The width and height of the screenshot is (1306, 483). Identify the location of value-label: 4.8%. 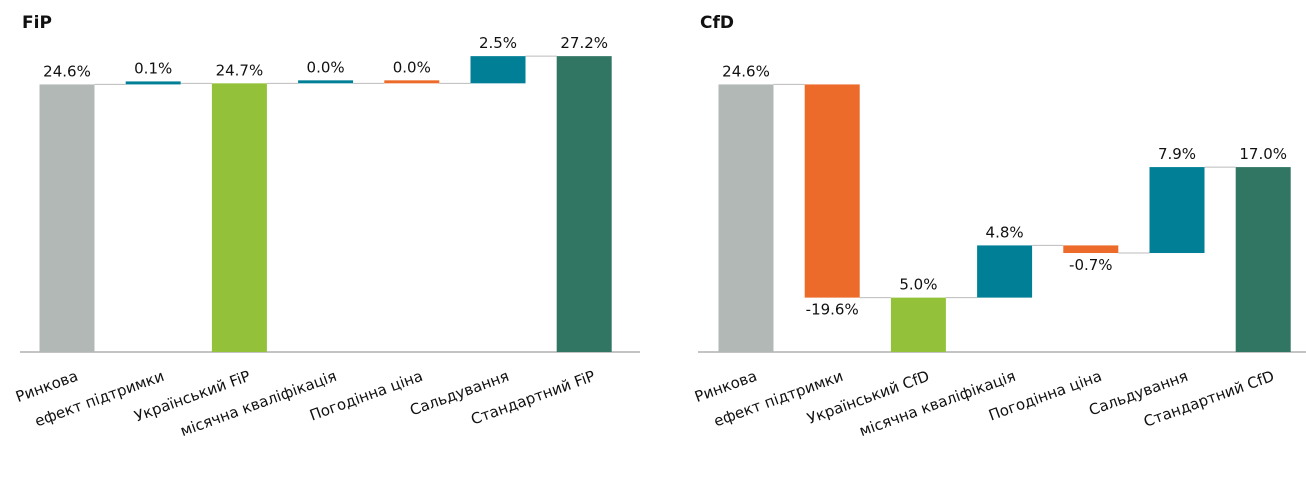
(1005, 232).